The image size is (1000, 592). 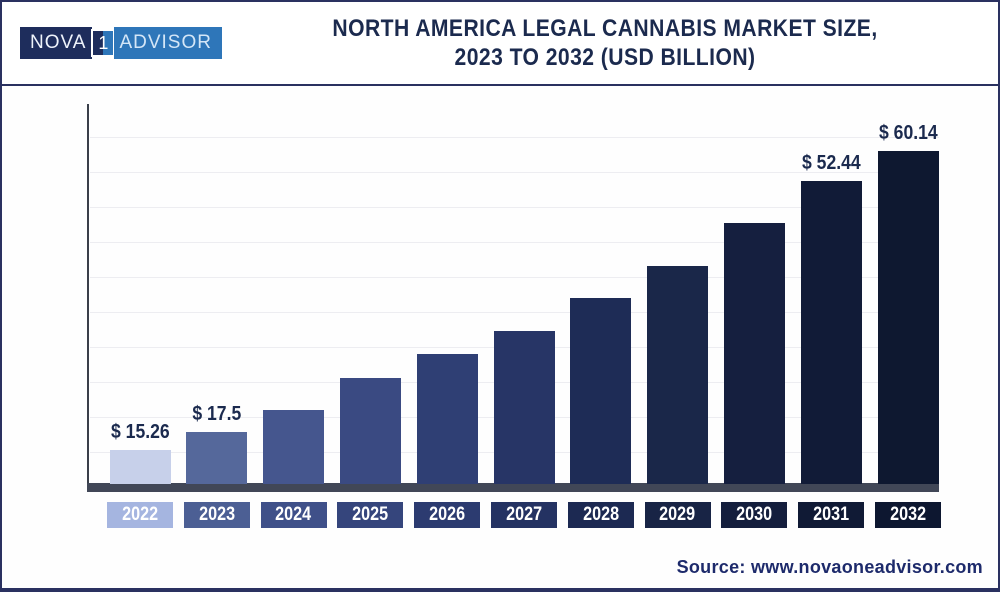 What do you see at coordinates (524, 515) in the screenshot?
I see `x-tick-2027: 2027` at bounding box center [524, 515].